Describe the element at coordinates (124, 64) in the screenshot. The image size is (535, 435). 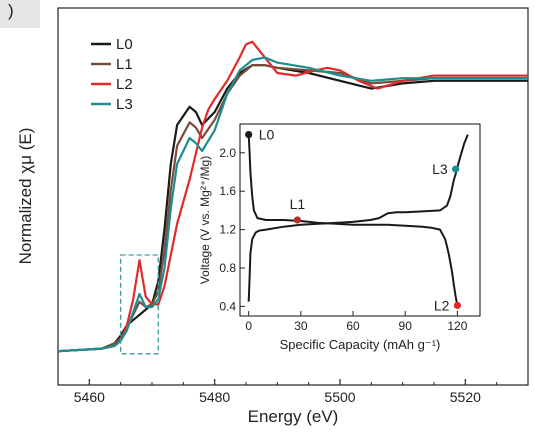
I see `legend-label-l1: L1` at that location.